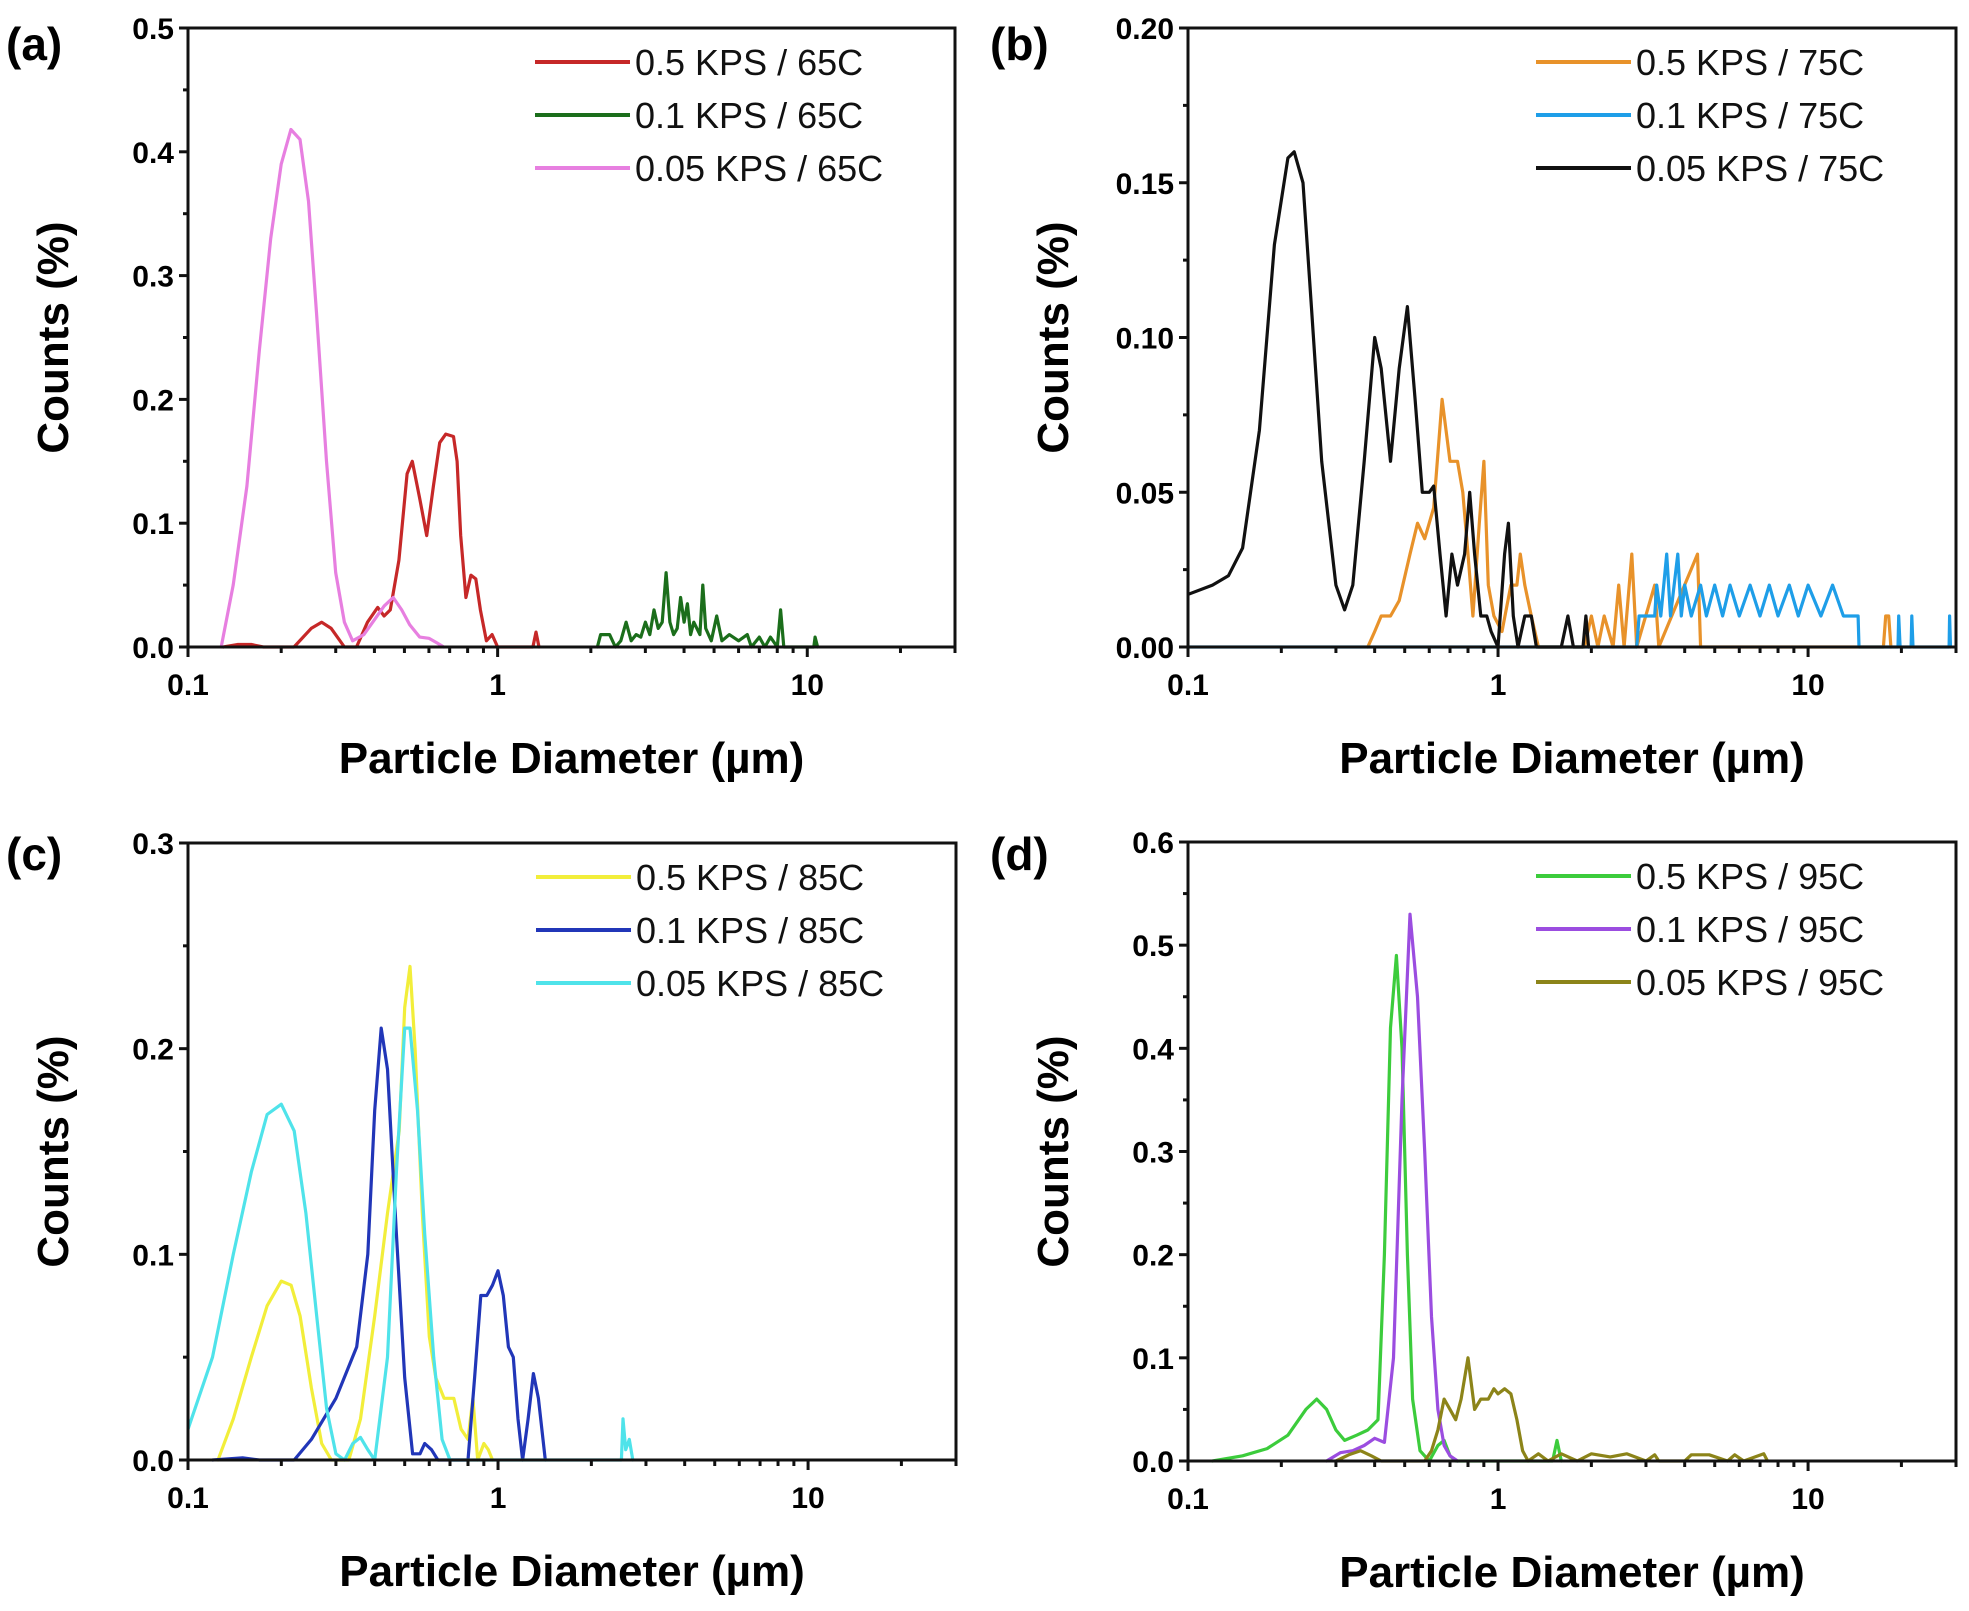  Describe the element at coordinates (34, 854) in the screenshot. I see `panel-label: (c)` at that location.